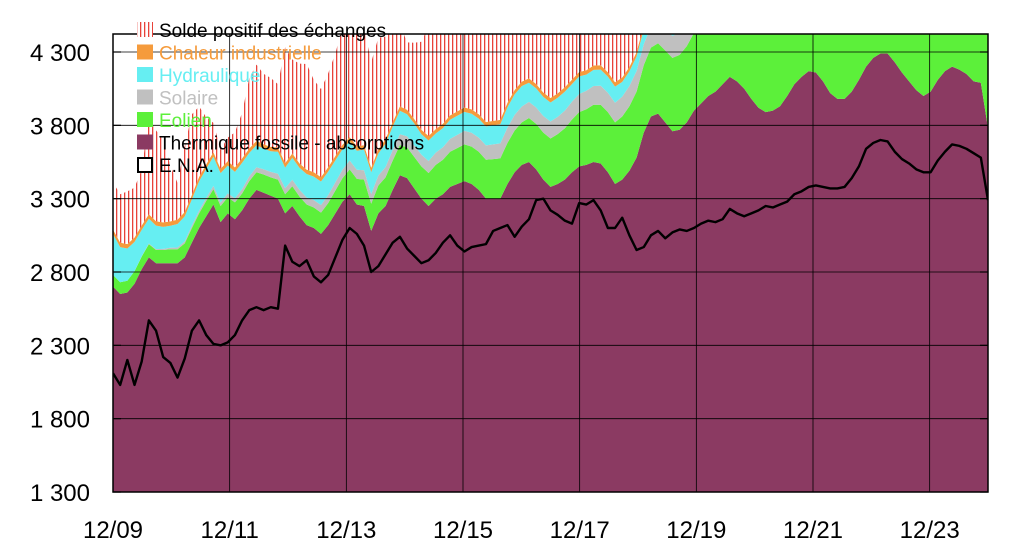  Describe the element at coordinates (145, 29) in the screenshot. I see `legend-solde-echanges-swatch` at that location.